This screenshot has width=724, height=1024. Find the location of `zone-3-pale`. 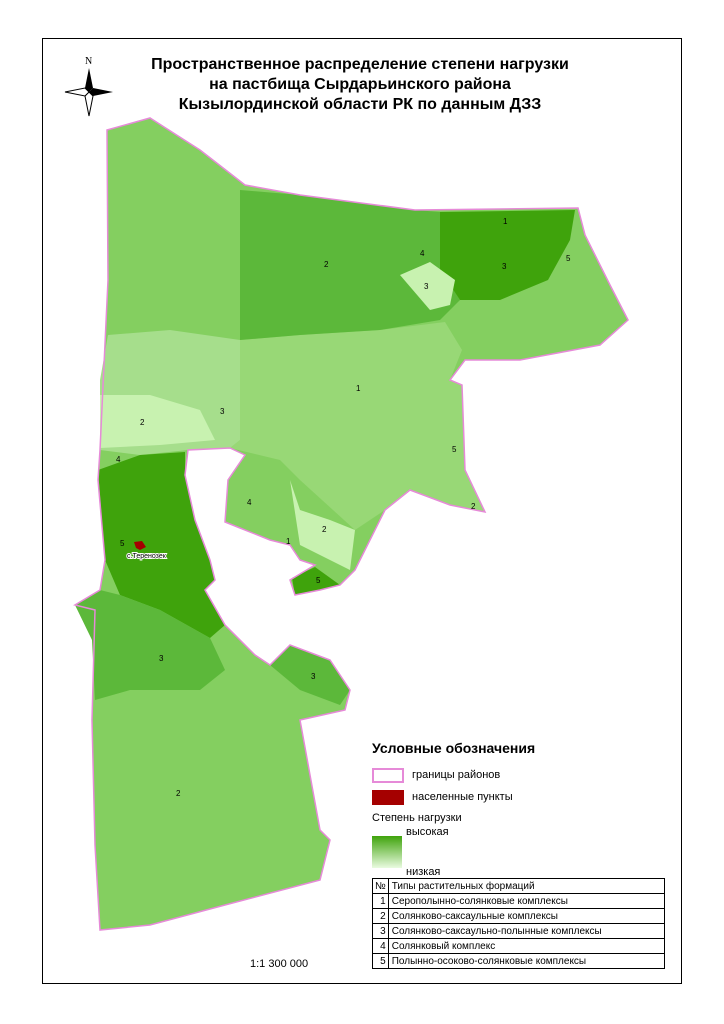

zone-3-pale is located at coordinates (427, 286).